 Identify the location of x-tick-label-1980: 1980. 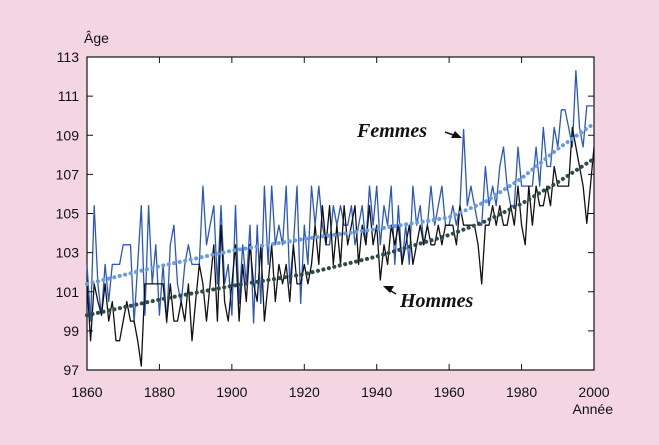
(521, 392).